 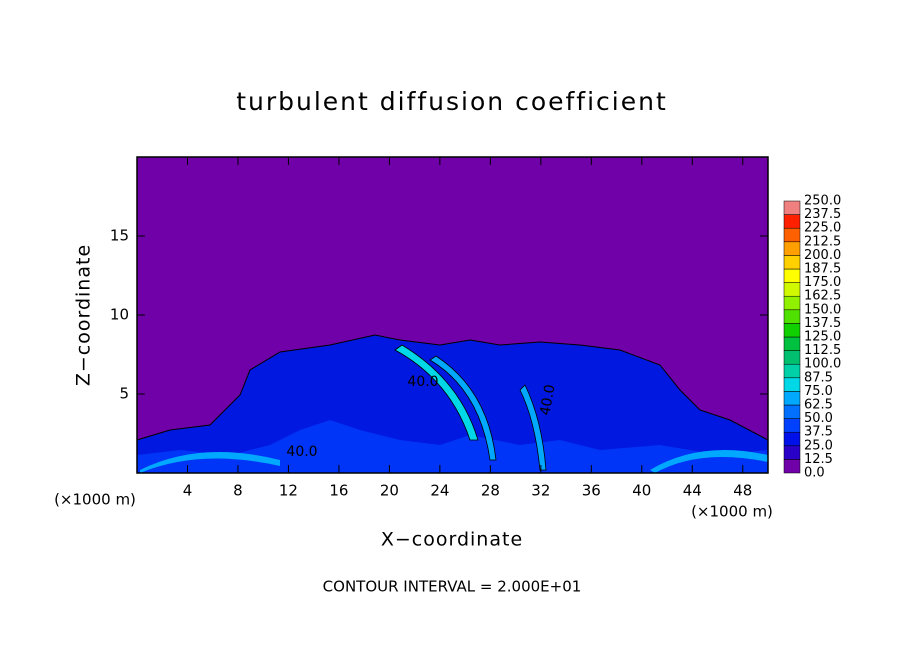 I want to click on colorbar-label: 50.0, so click(x=818, y=418).